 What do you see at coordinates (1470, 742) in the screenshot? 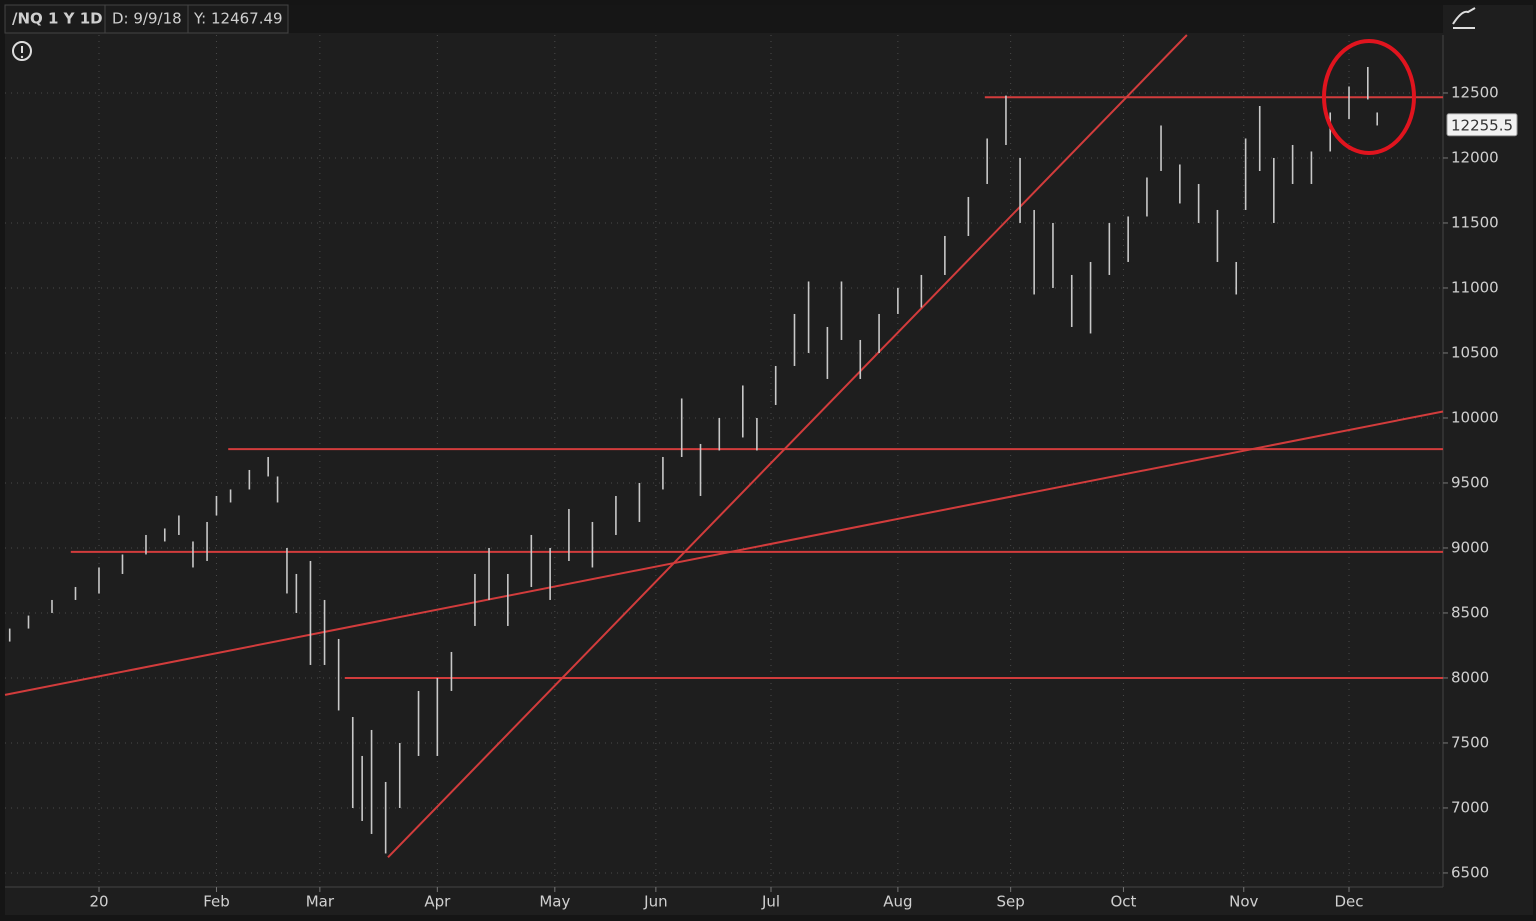
I see `y-tick-label: 7500` at bounding box center [1470, 742].